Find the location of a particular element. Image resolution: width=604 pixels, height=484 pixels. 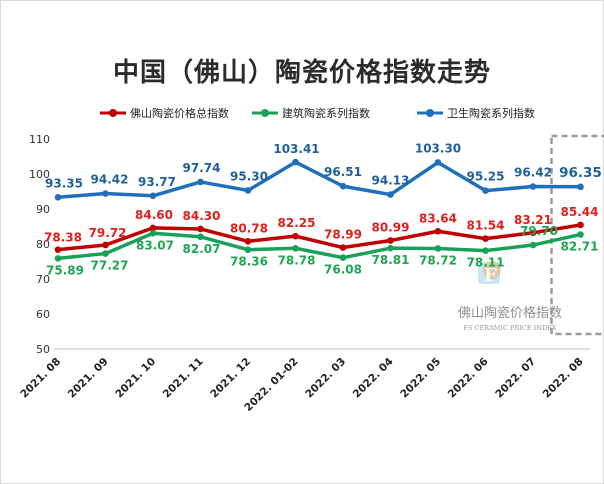

highlight-box is located at coordinates (577, 235).